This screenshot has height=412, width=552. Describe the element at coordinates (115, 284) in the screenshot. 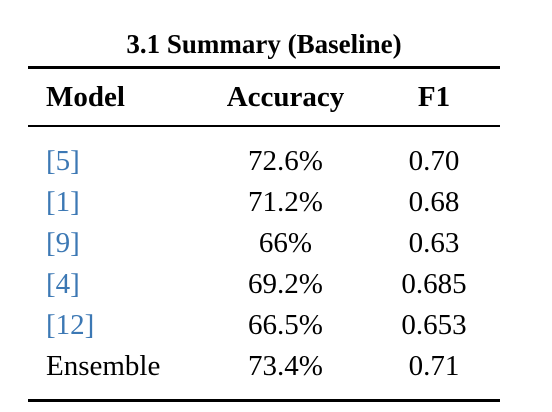

I see `model-cell: [4]` at that location.